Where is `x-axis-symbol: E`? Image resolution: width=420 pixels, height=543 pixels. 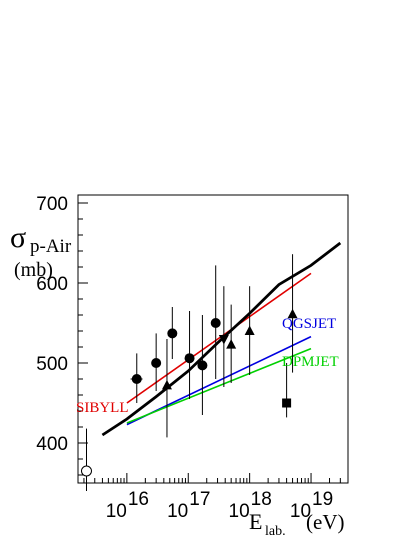 x-axis-symbol: E is located at coordinates (255, 521).